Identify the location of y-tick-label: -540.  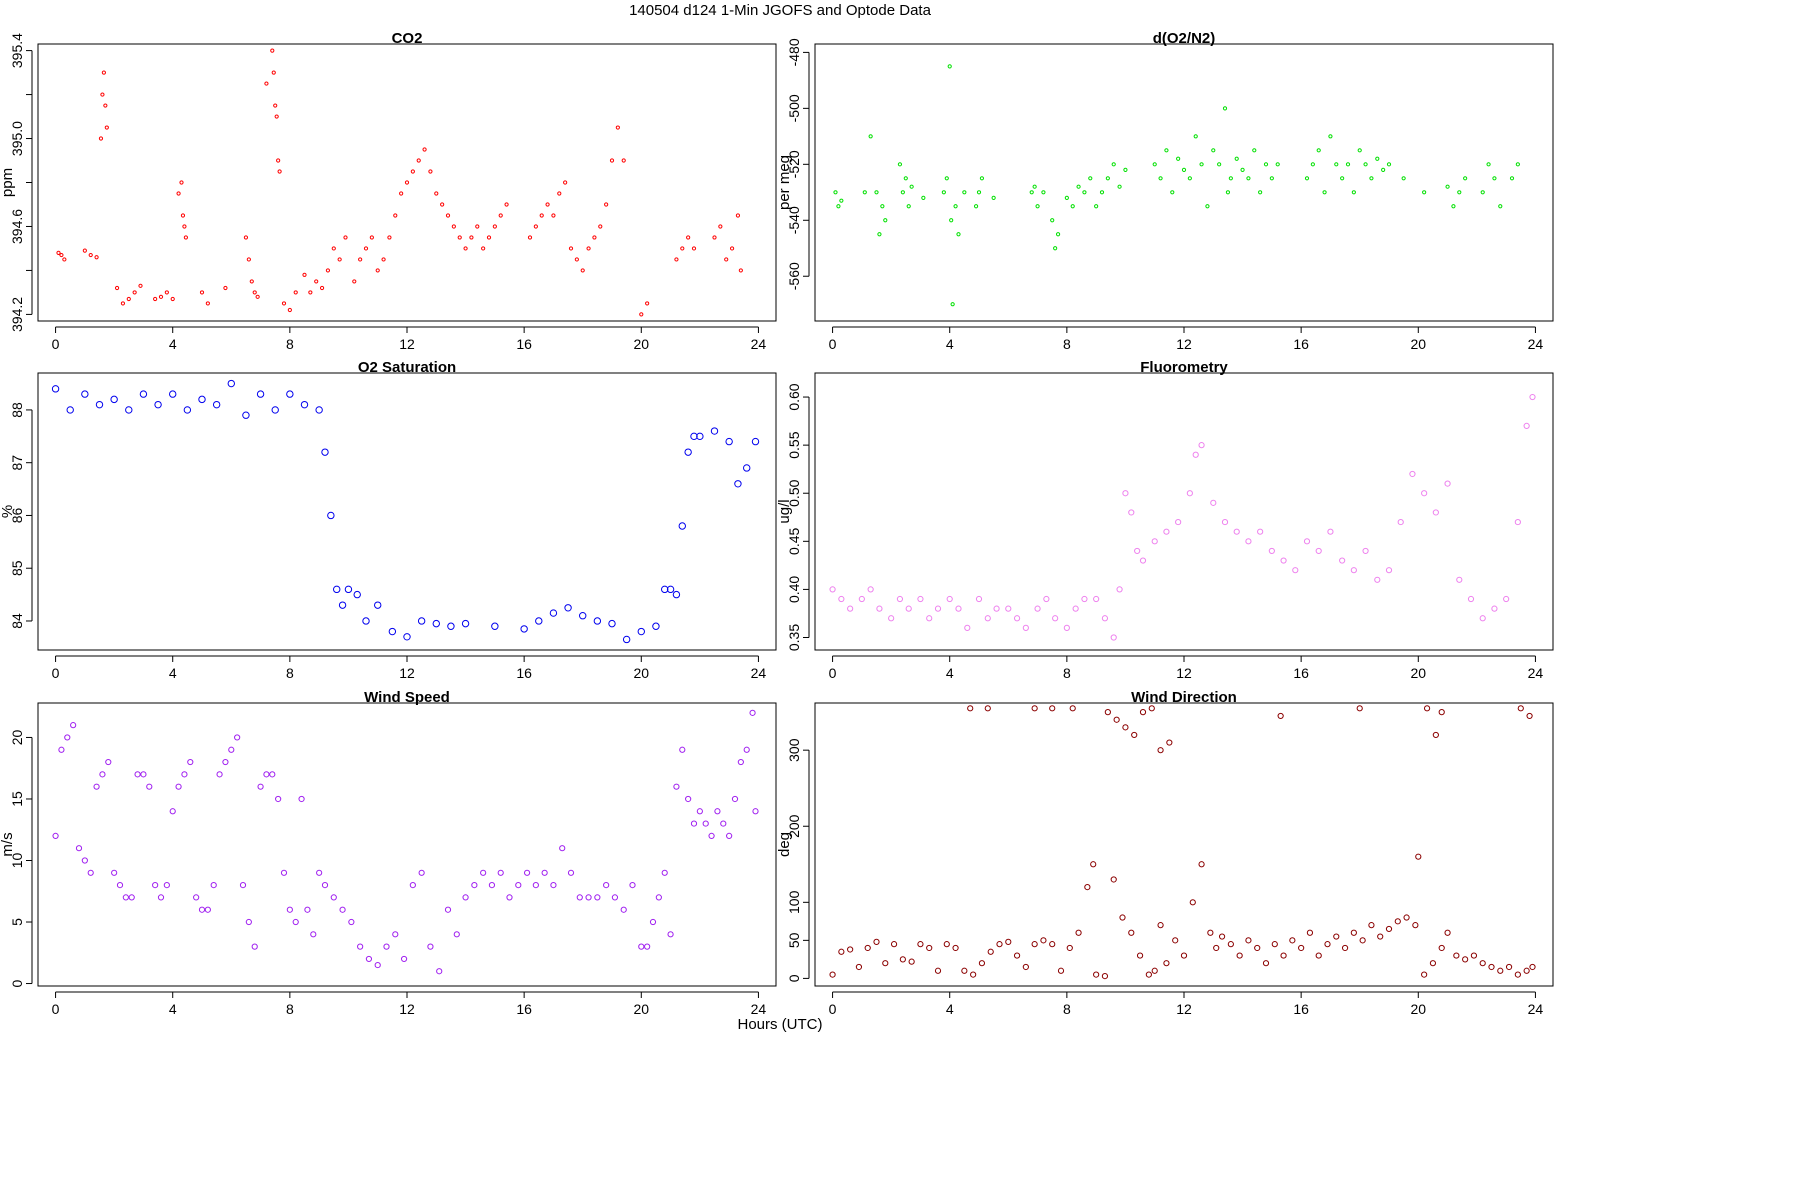
(794, 220).